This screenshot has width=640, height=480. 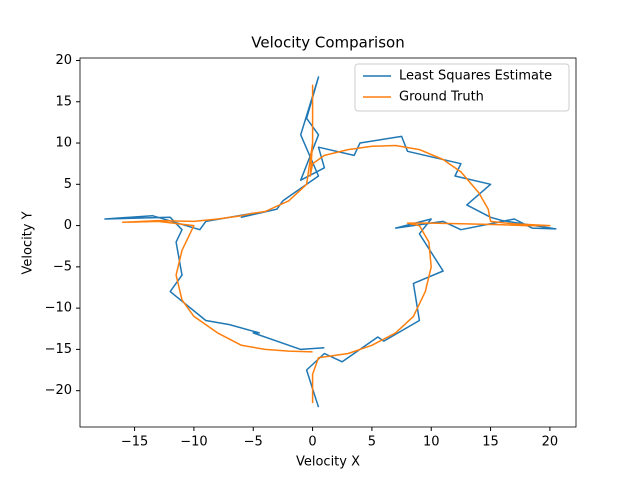 What do you see at coordinates (68, 184) in the screenshot?
I see `y-tick-label: 5` at bounding box center [68, 184].